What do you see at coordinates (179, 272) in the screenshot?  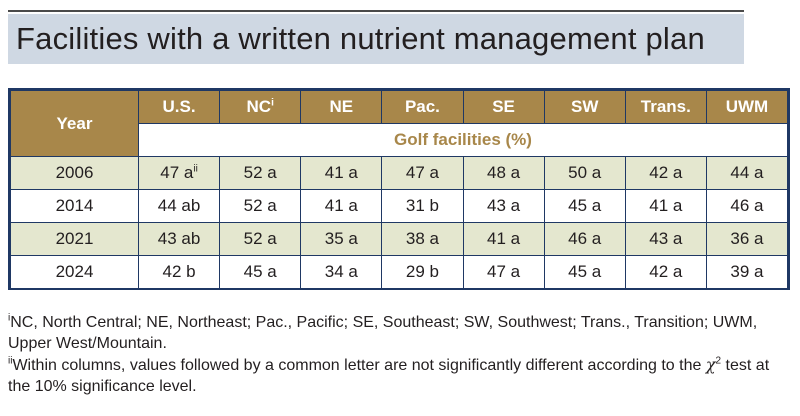 I see `value-cell: 42 b` at bounding box center [179, 272].